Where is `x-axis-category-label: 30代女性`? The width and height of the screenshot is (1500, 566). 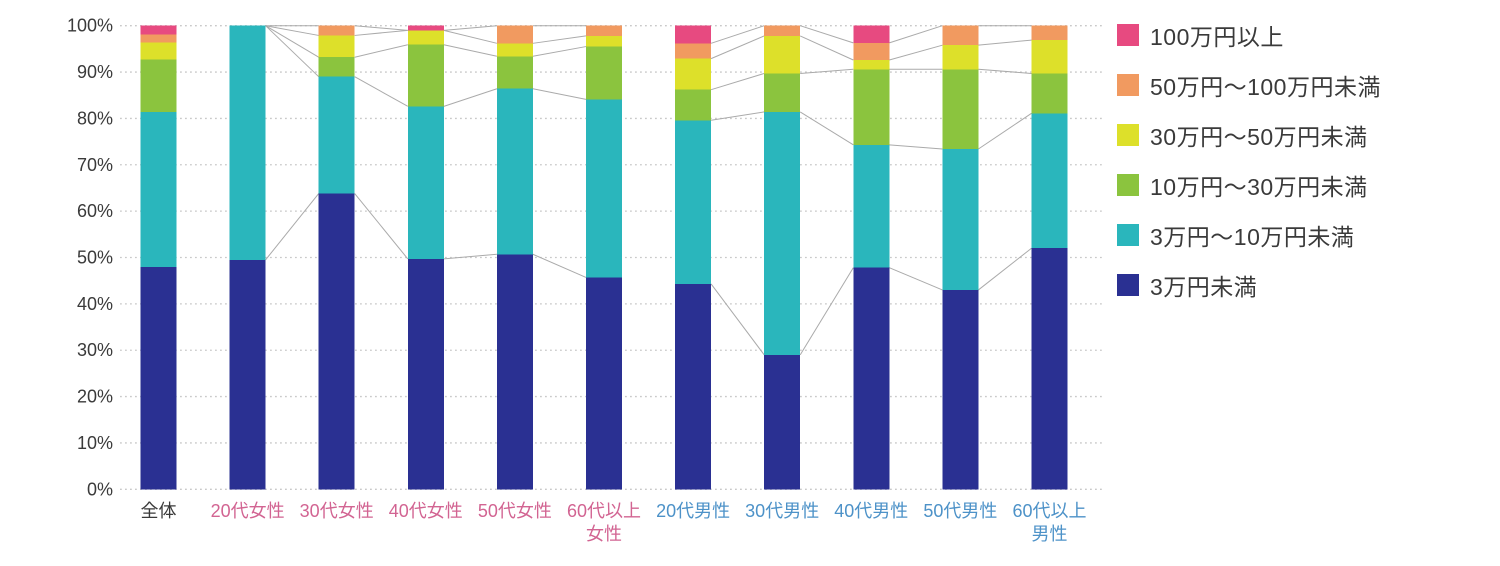
x-axis-category-label: 30代女性 is located at coordinates (337, 511).